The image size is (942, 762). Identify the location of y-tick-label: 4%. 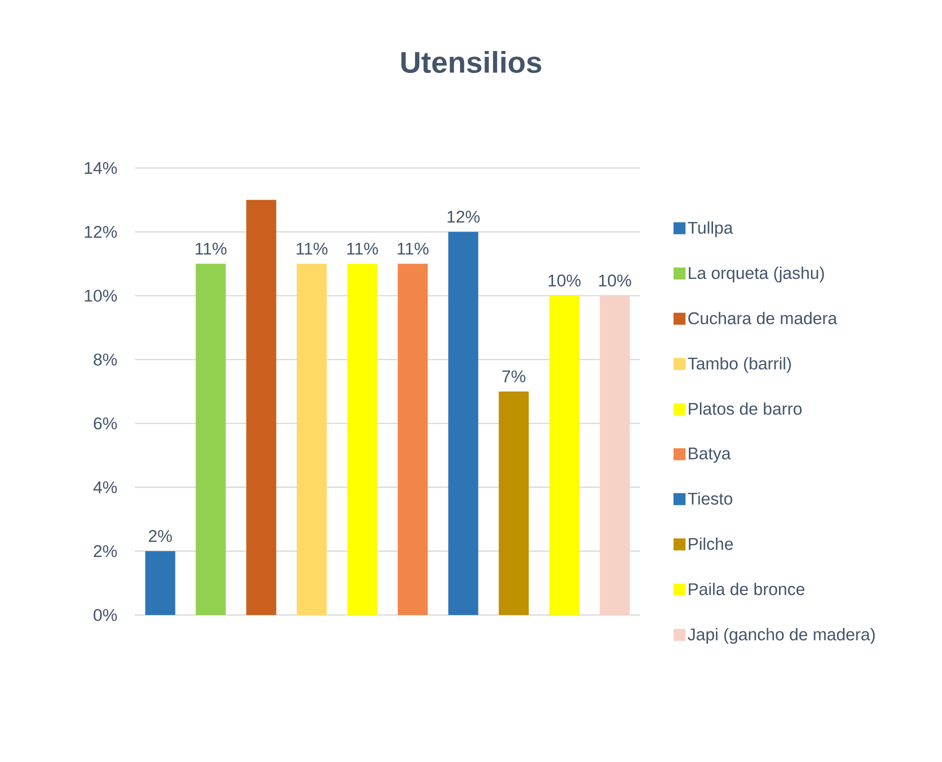
(105, 487).